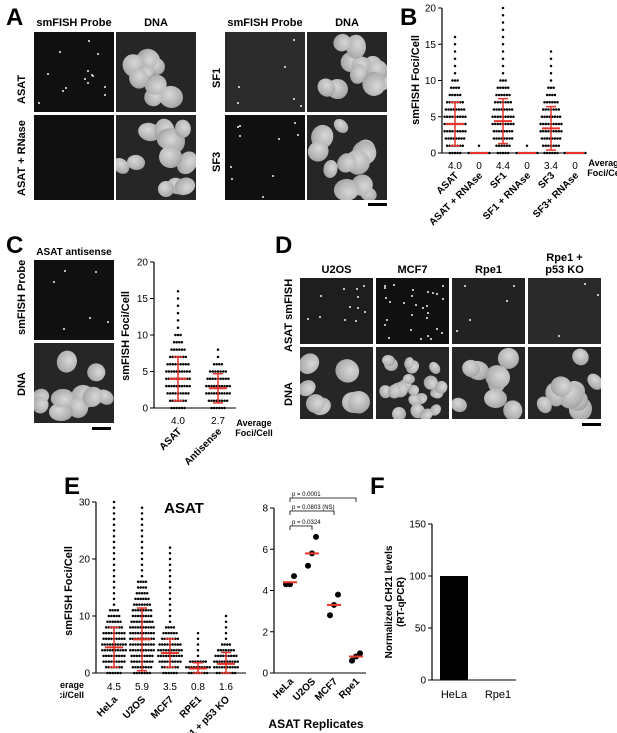 The width and height of the screenshot is (617, 733). I want to click on panel-label-b: B, so click(409, 17).